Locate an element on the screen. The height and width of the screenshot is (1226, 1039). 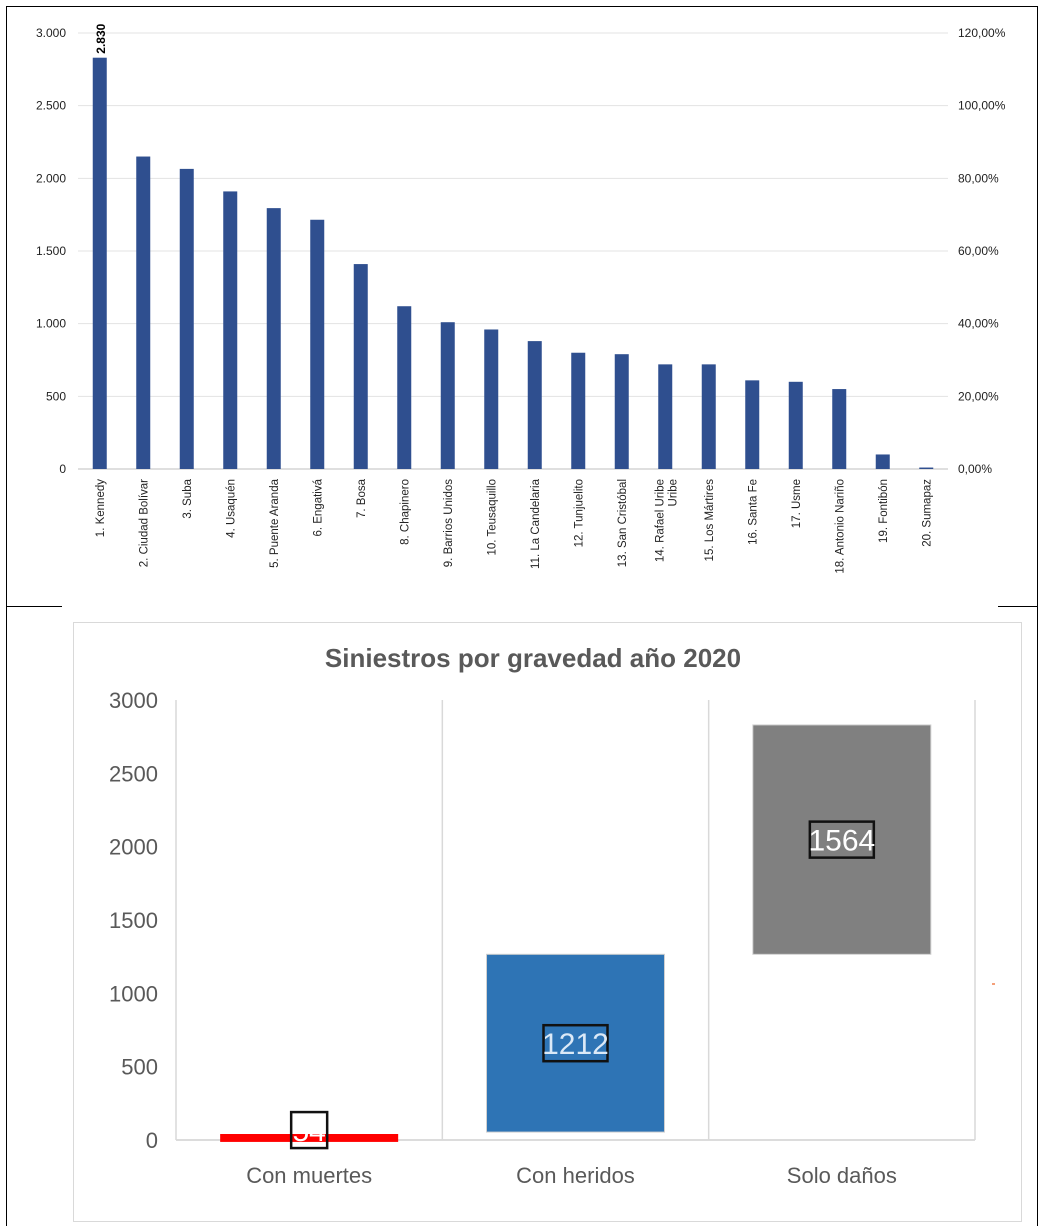
y2-tick-label: 40,00% is located at coordinates (978, 324).